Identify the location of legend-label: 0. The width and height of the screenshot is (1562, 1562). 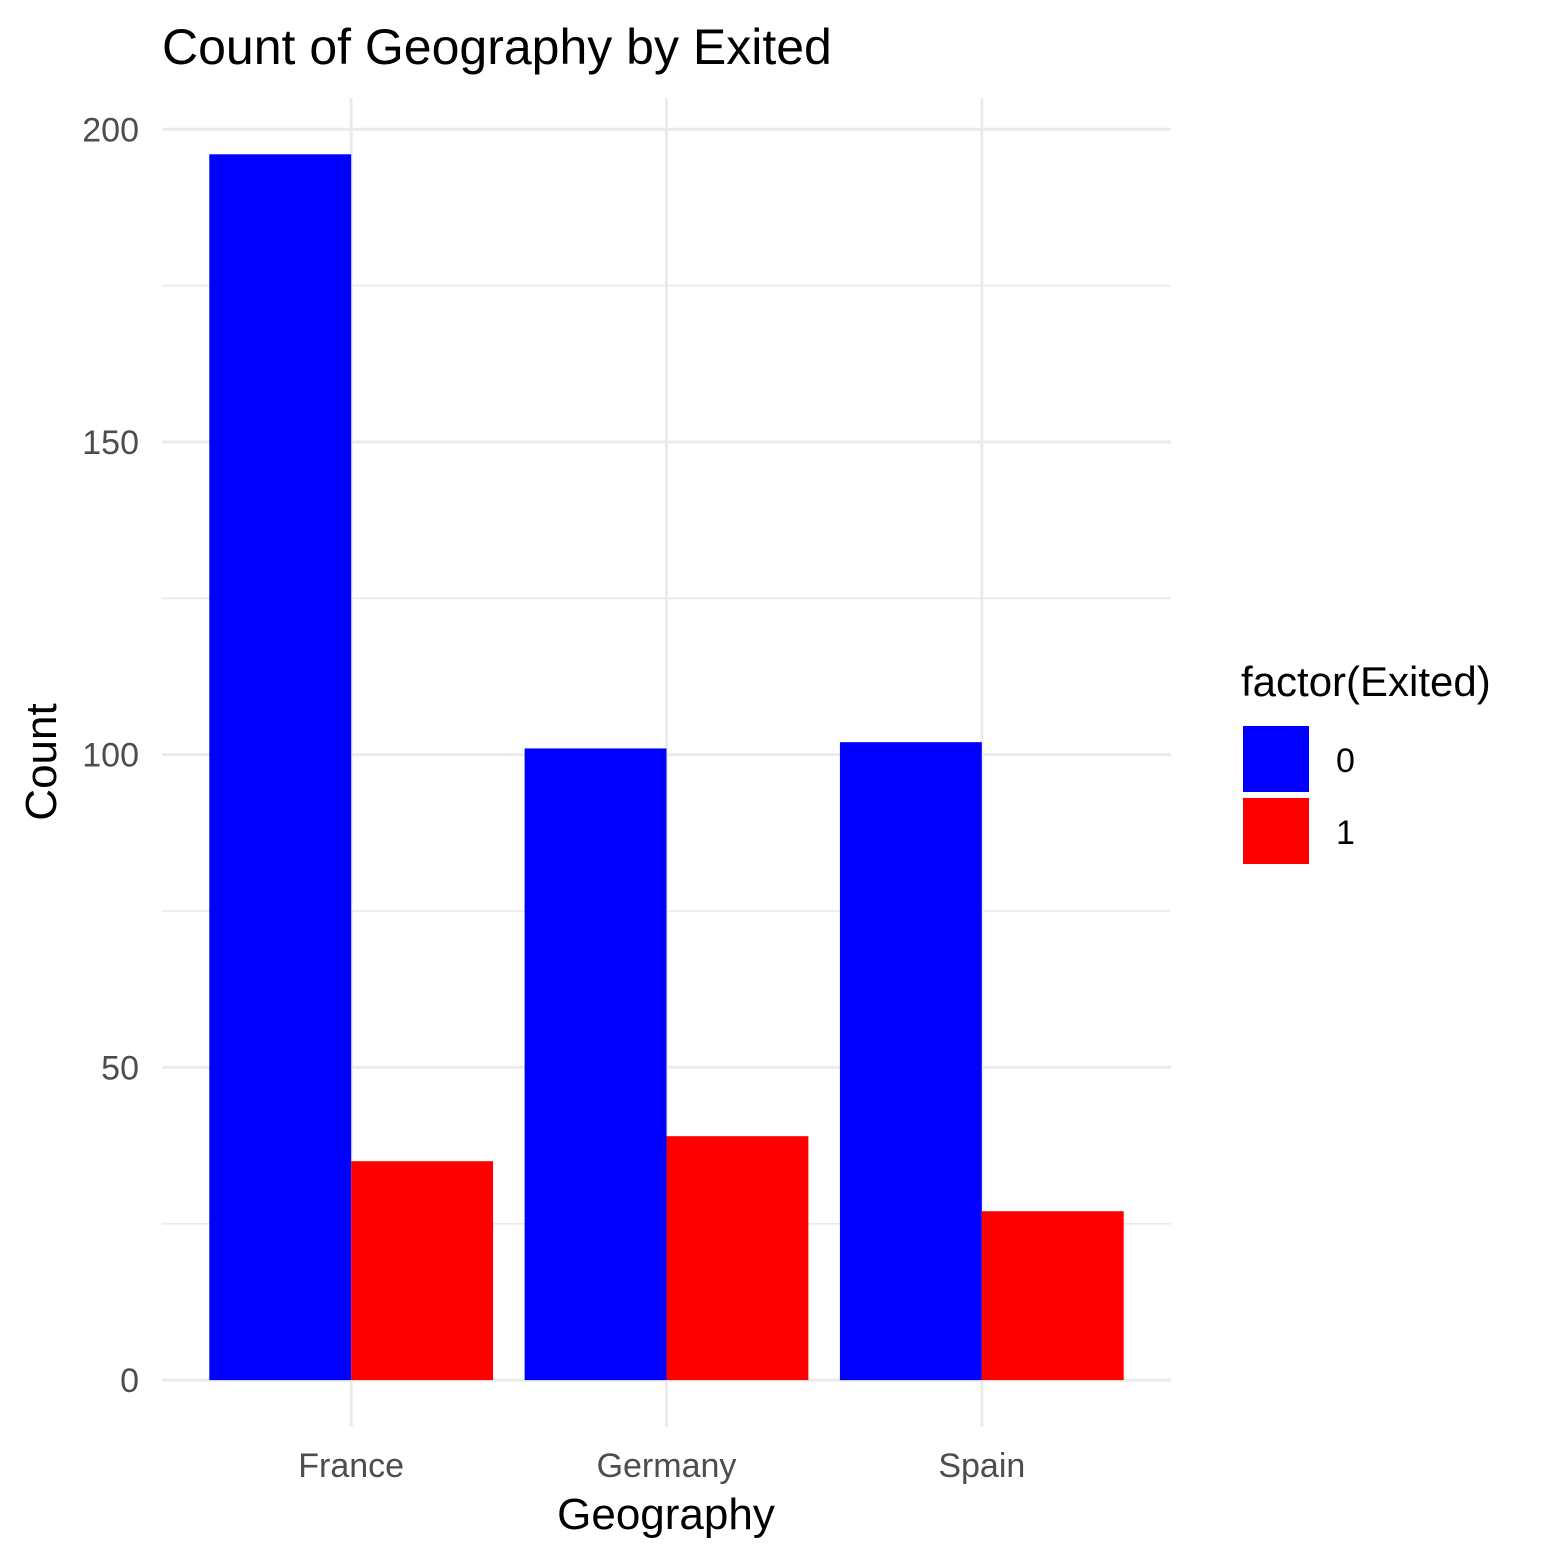
(1345, 761).